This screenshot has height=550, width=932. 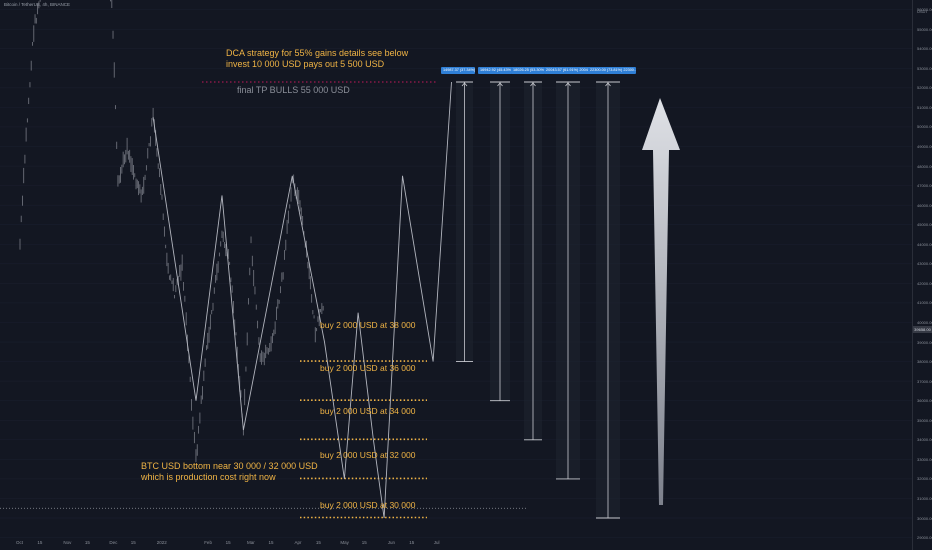 I want to click on y-tick-label: 40000.00, so click(x=924, y=322).